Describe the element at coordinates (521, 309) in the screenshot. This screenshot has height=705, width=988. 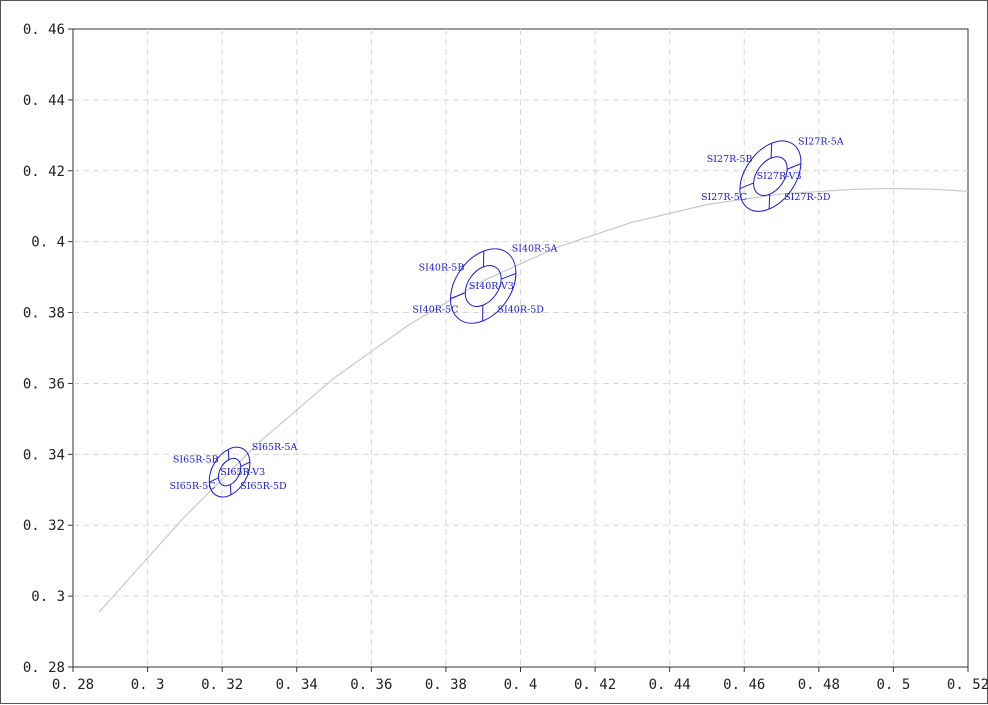
I see `region-label: SI40R-5D` at that location.